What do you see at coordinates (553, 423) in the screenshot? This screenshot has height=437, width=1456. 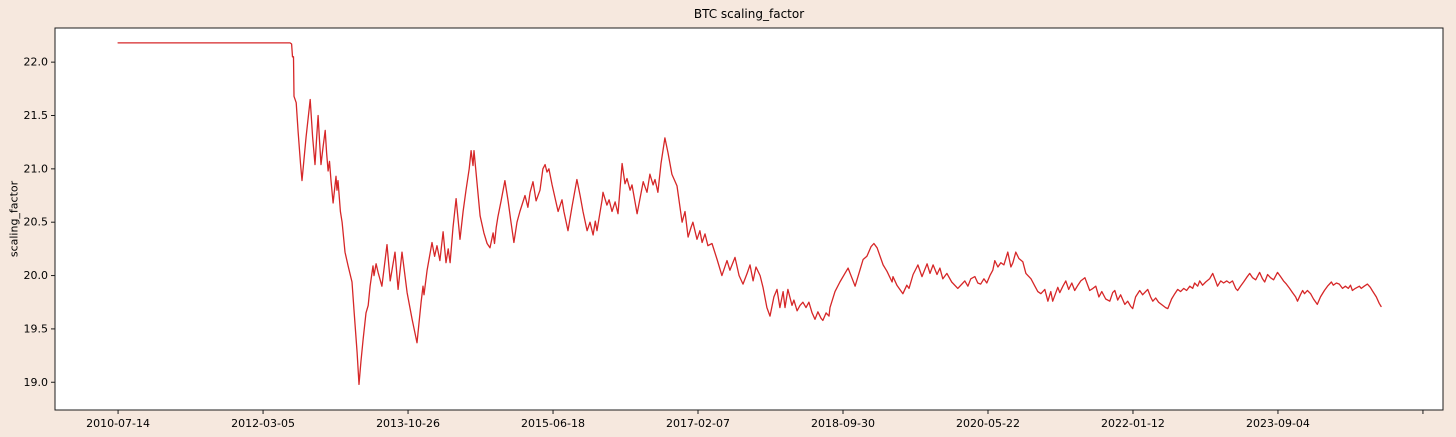 I see `x-tick-label: 2015-06-18` at bounding box center [553, 423].